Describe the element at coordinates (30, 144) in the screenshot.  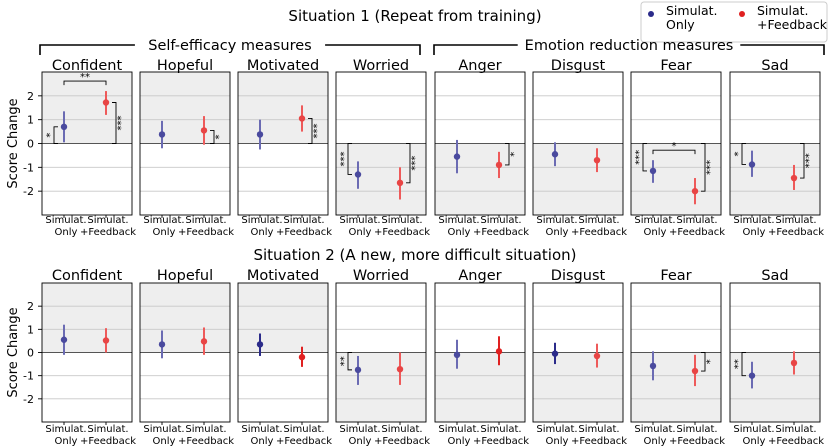
I see `y-tick-label: 0` at that location.